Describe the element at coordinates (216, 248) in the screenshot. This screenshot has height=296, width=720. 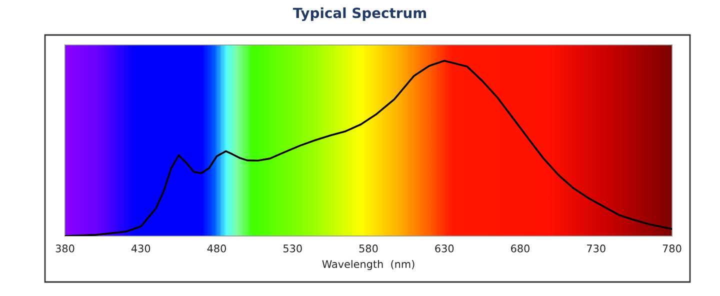
I see `x-tick-label: 480` at that location.